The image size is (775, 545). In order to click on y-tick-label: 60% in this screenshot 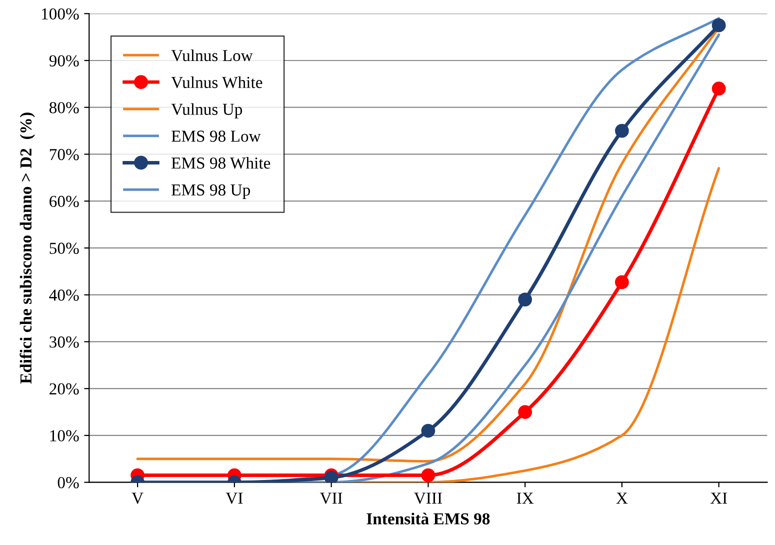, I will do `click(64, 202)`.